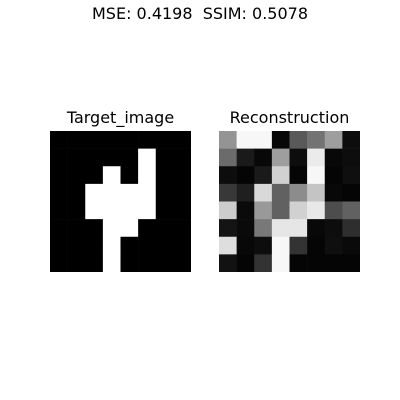 This screenshot has height=400, width=400. I want to click on figure-title: MSE: 0.4198 SSIM: 0.5078, so click(200, 13).